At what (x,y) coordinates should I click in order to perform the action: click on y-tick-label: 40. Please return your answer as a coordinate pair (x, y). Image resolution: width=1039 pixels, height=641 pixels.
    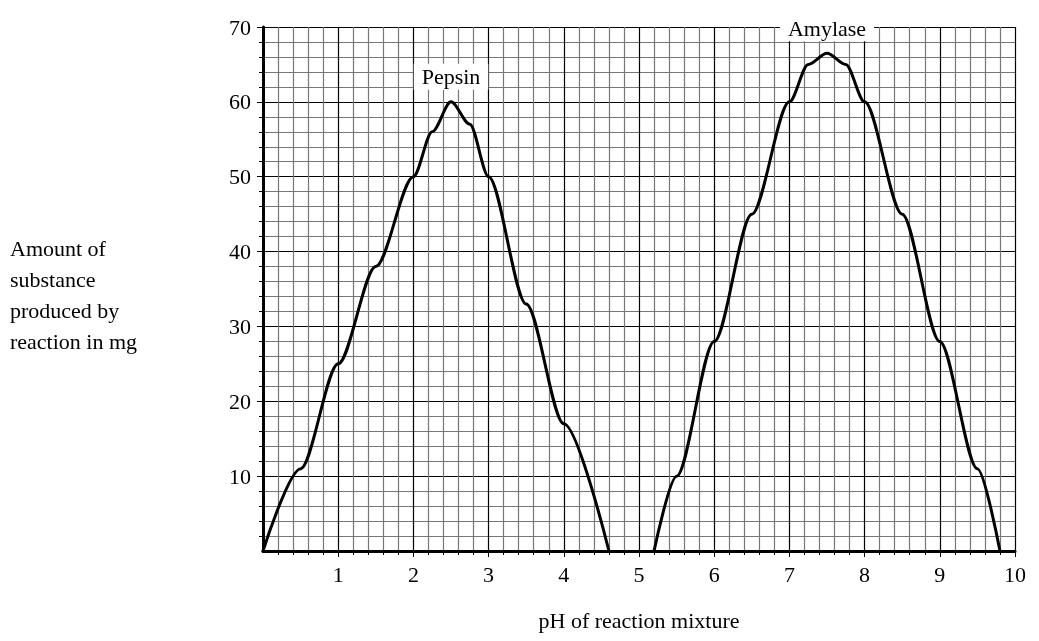
    Looking at the image, I should click on (240, 252).